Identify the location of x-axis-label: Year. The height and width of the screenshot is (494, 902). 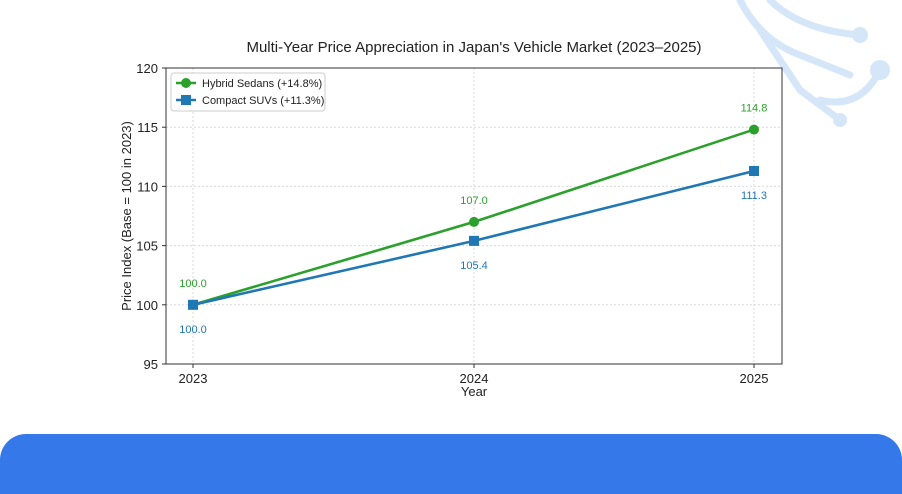
(474, 391).